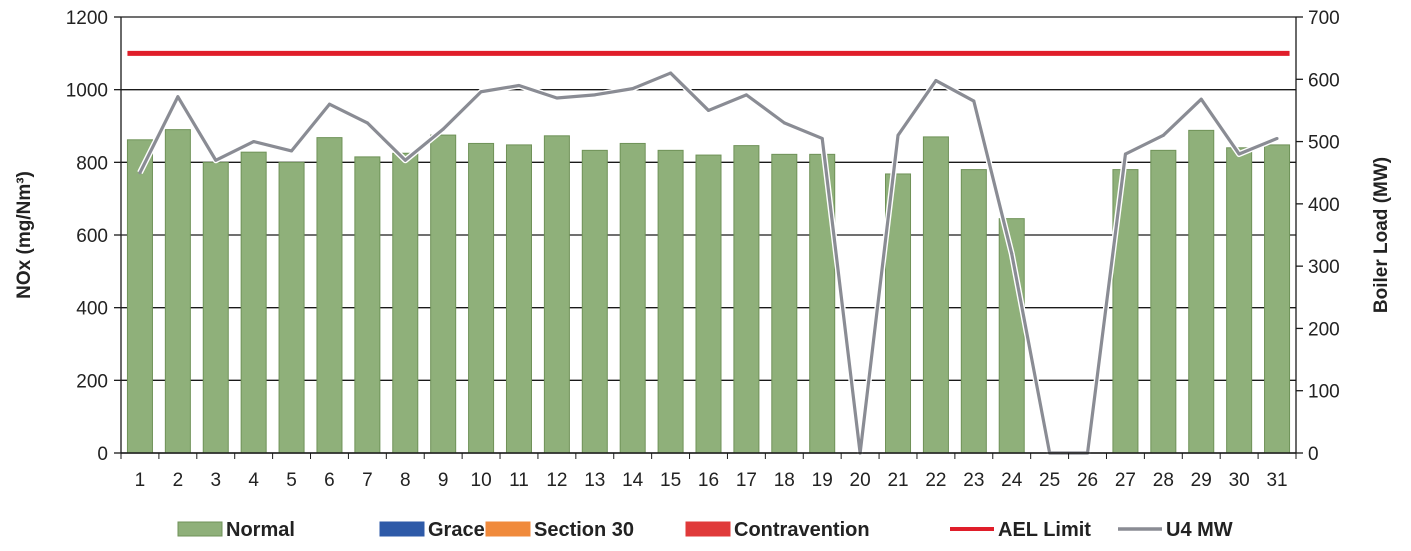  What do you see at coordinates (1044, 530) in the screenshot?
I see `legend-label-ael-limit: AEL Limit` at bounding box center [1044, 530].